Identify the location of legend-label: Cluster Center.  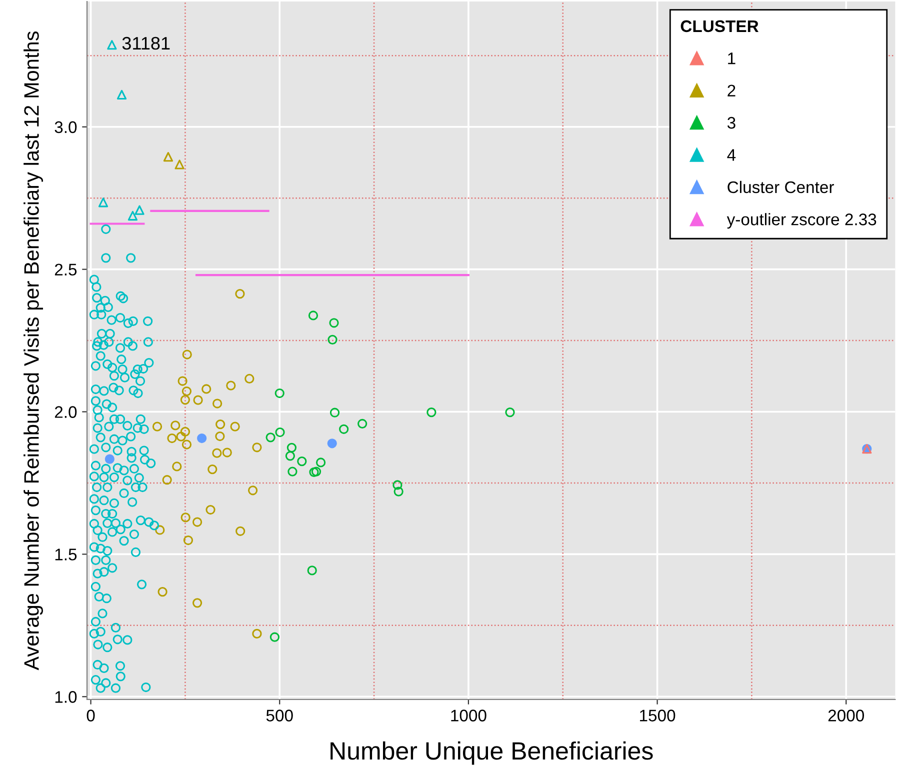
(781, 187).